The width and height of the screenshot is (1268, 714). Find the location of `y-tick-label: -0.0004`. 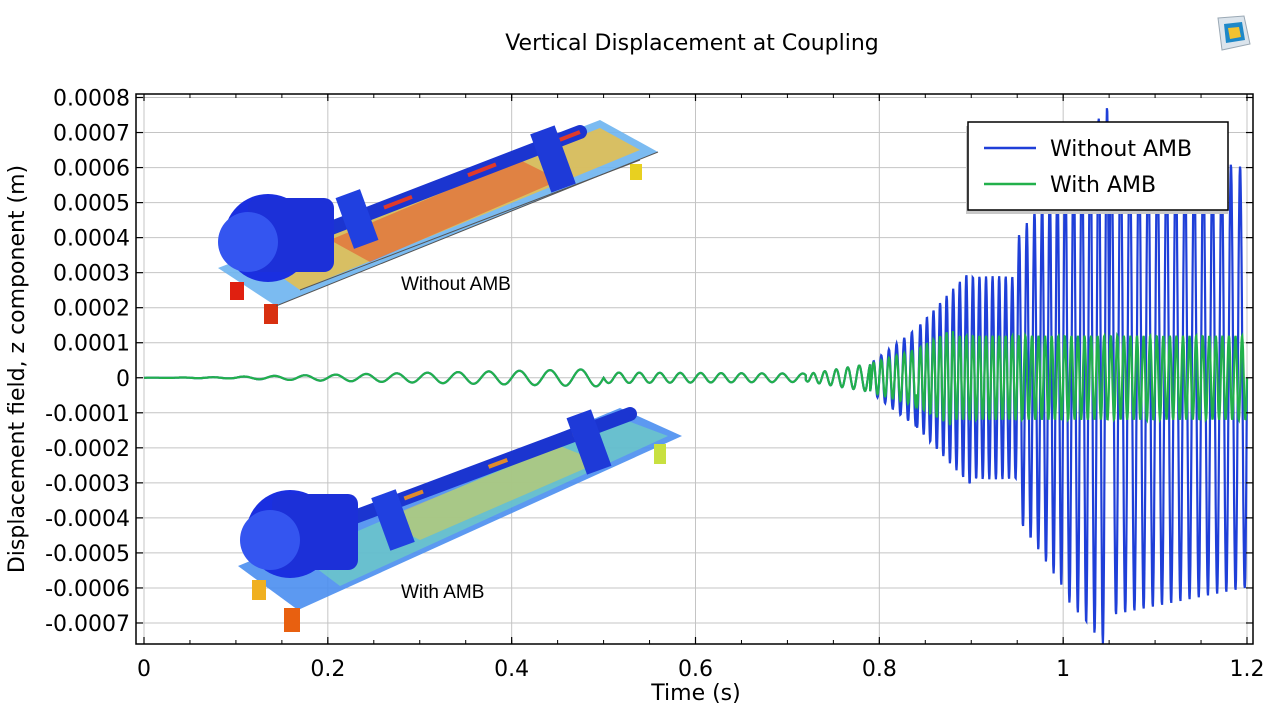

y-tick-label: -0.0004 is located at coordinates (87, 519).